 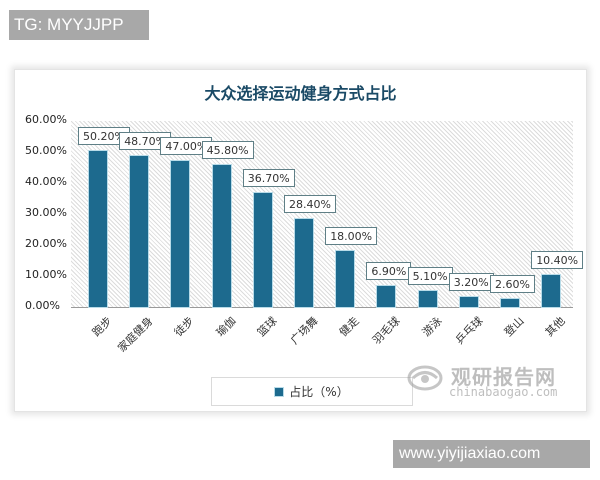 I want to click on y-tick-label: 10.00%, so click(x=46, y=274).